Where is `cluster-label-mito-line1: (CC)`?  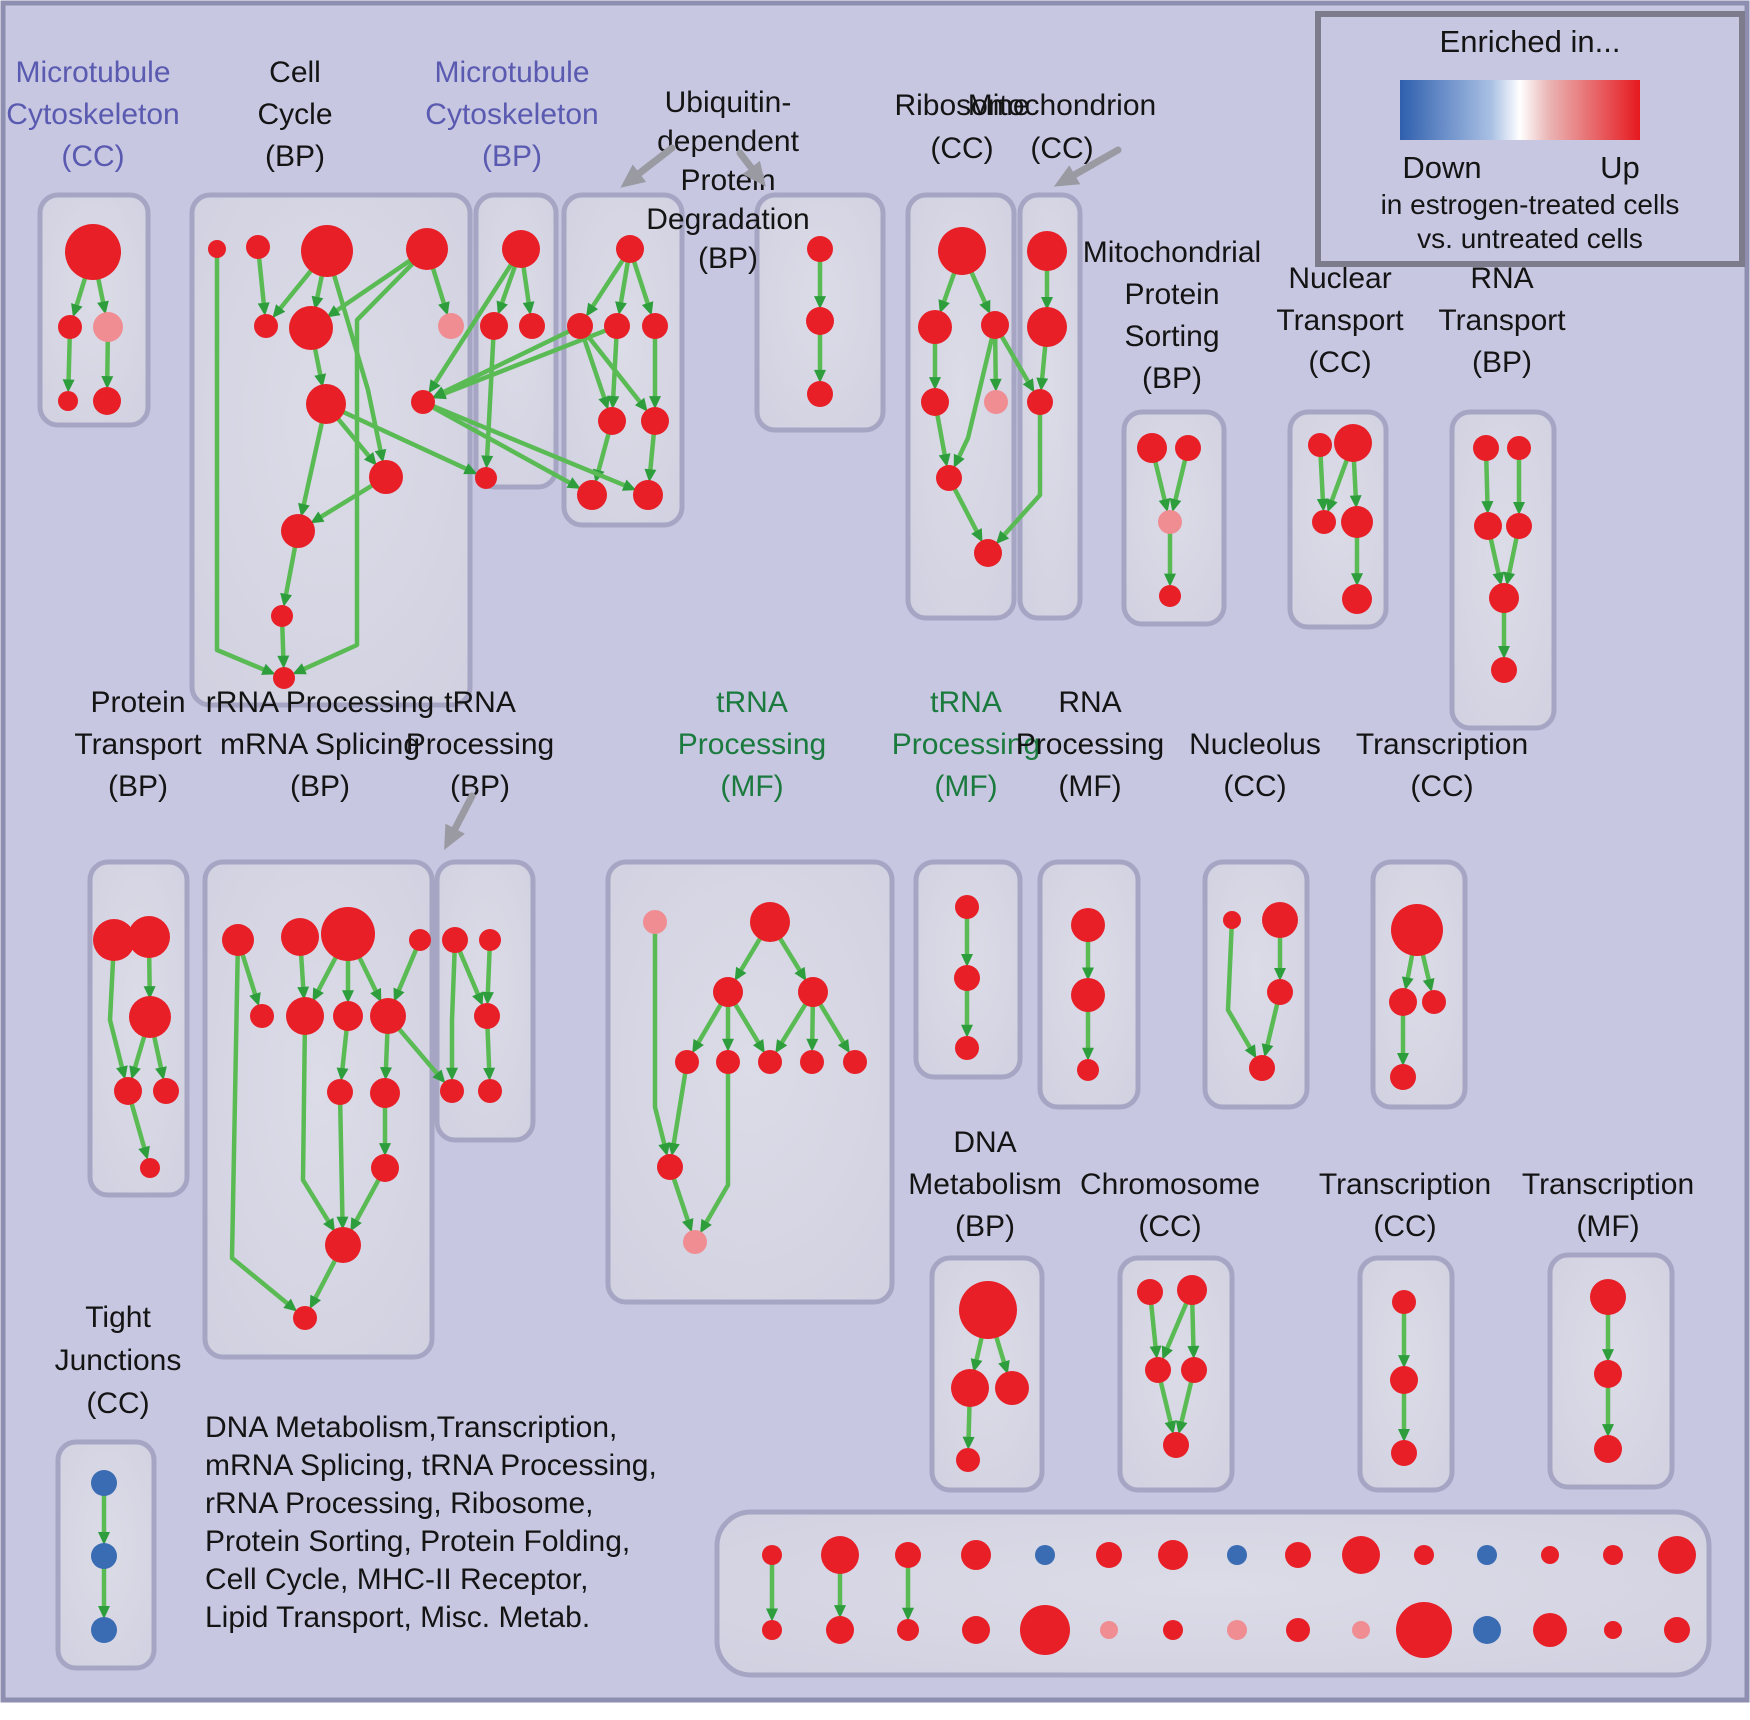
cluster-label-mito-line1: (CC) is located at coordinates (1061, 148).